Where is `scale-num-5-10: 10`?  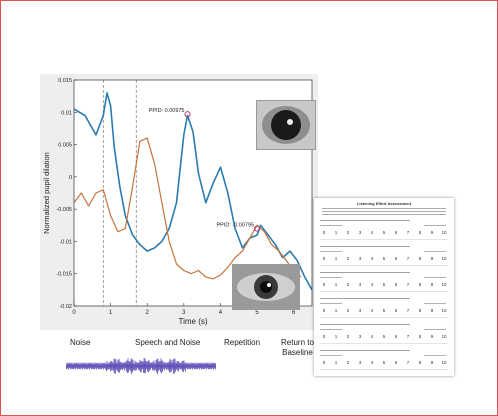
scale-num-5-10: 10 is located at coordinates (444, 362).